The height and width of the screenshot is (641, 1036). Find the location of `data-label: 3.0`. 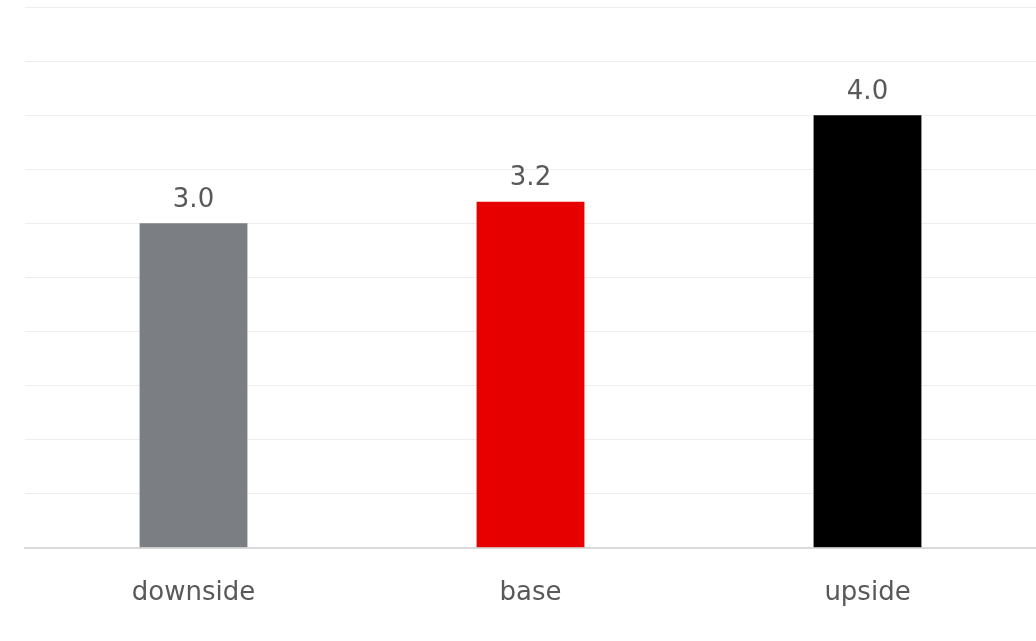

data-label: 3.0 is located at coordinates (193, 198).